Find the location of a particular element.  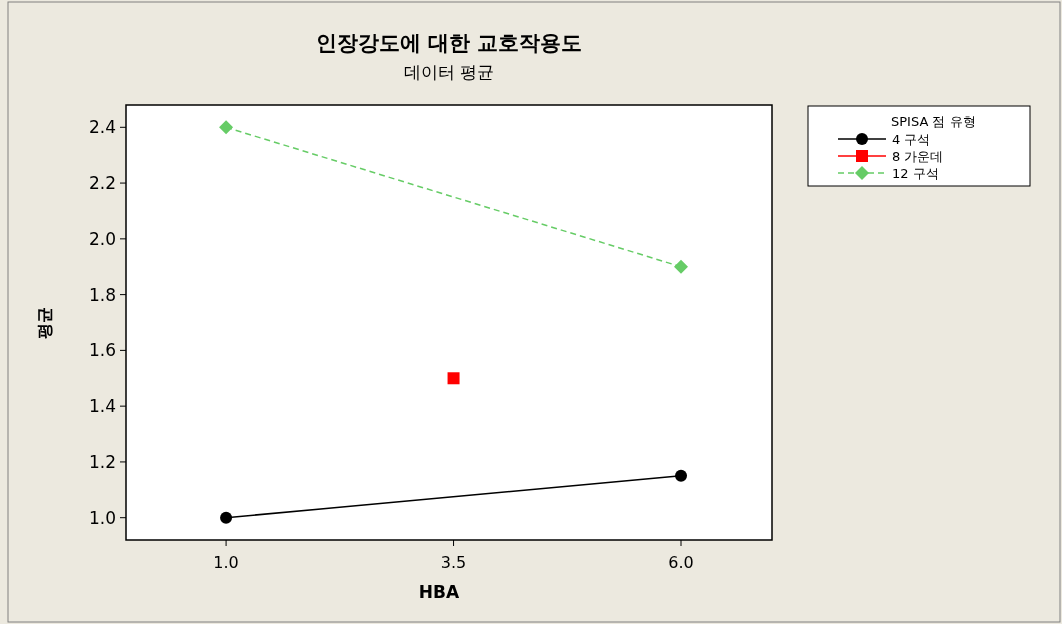

legend-label: 8 가운데 is located at coordinates (918, 156).